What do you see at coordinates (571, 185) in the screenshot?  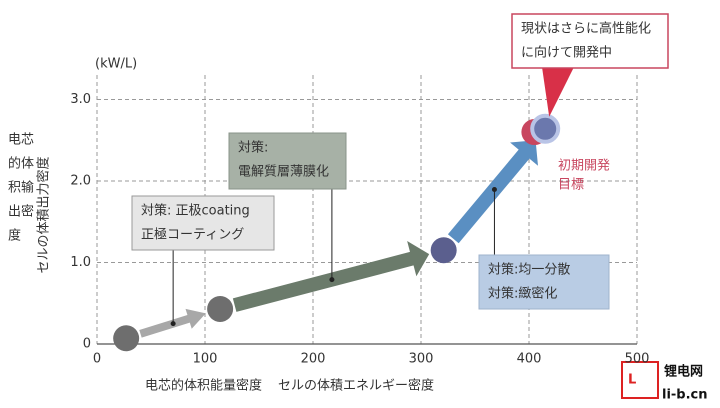 I see `target-label: 目標` at bounding box center [571, 185].